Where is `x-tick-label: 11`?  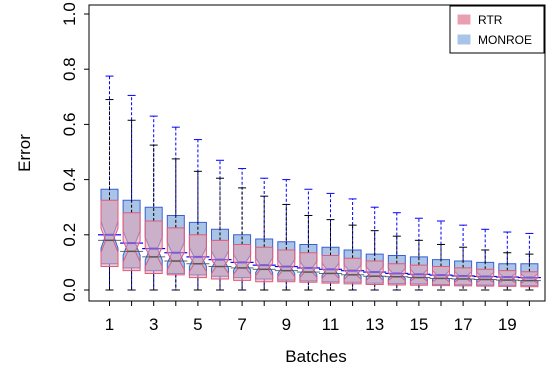 x-tick-label: 11 is located at coordinates (331, 324).